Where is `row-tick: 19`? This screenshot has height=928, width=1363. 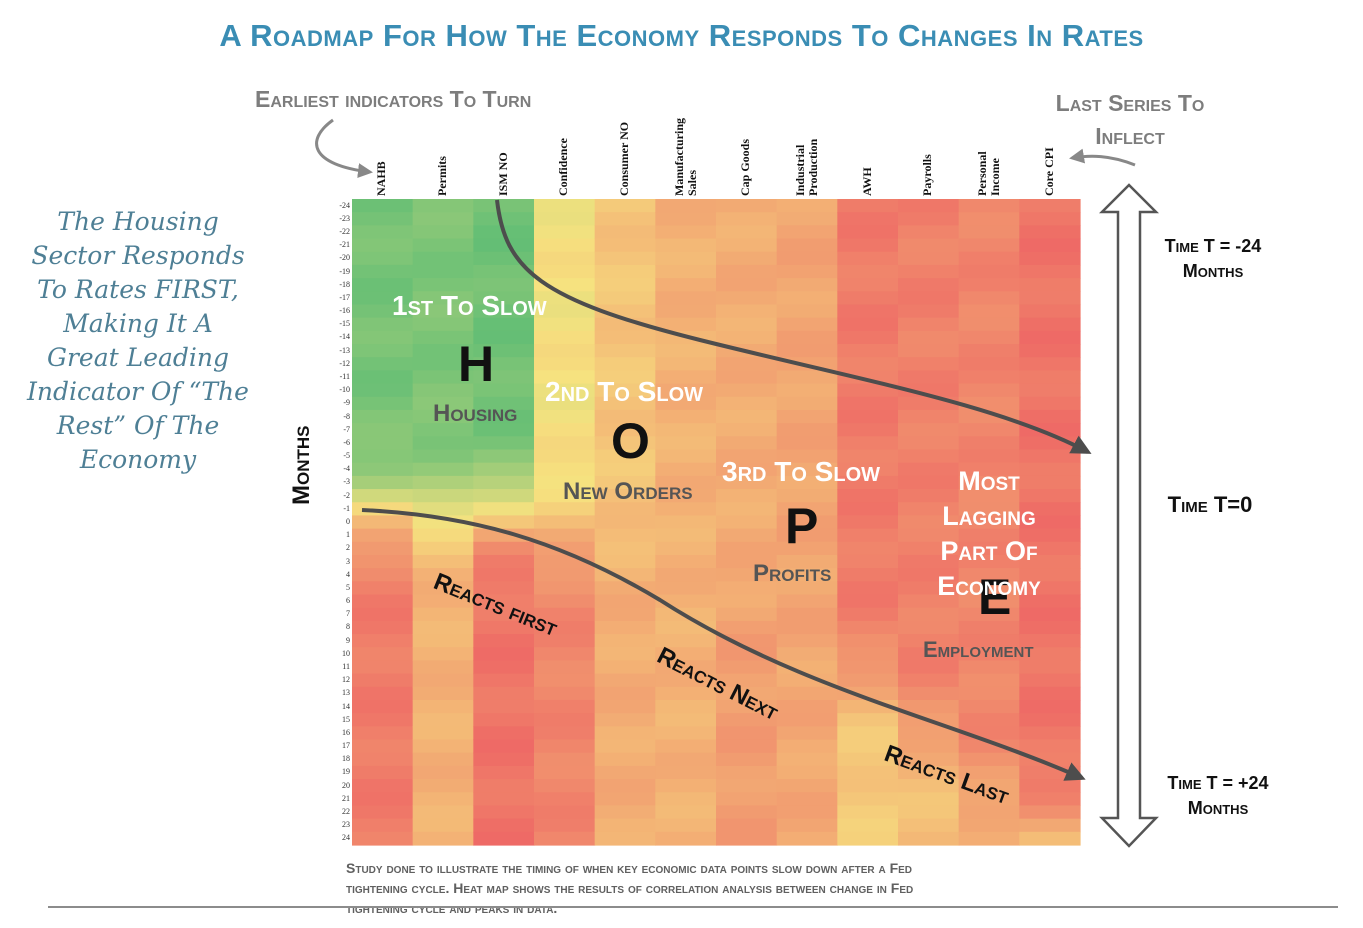
row-tick: 19 is located at coordinates (346, 772).